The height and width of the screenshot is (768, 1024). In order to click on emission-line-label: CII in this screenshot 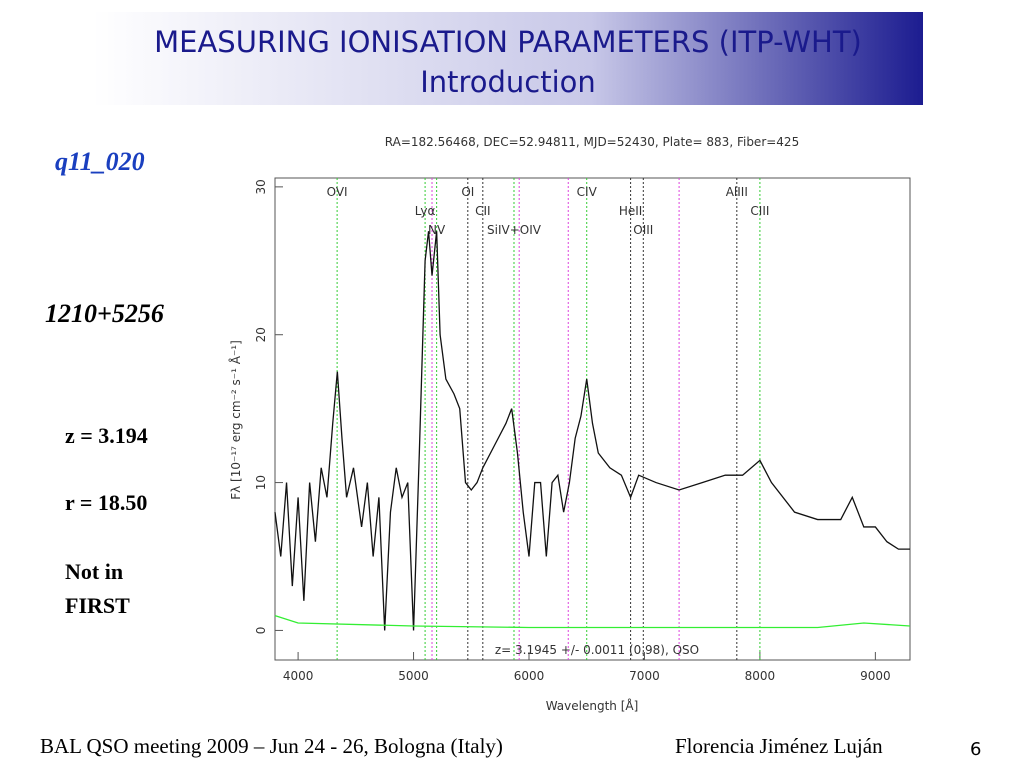, I will do `click(482, 211)`.